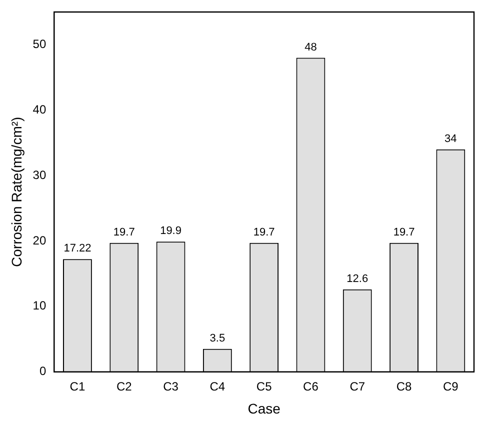  I want to click on x-axis-title: Case, so click(264, 408).